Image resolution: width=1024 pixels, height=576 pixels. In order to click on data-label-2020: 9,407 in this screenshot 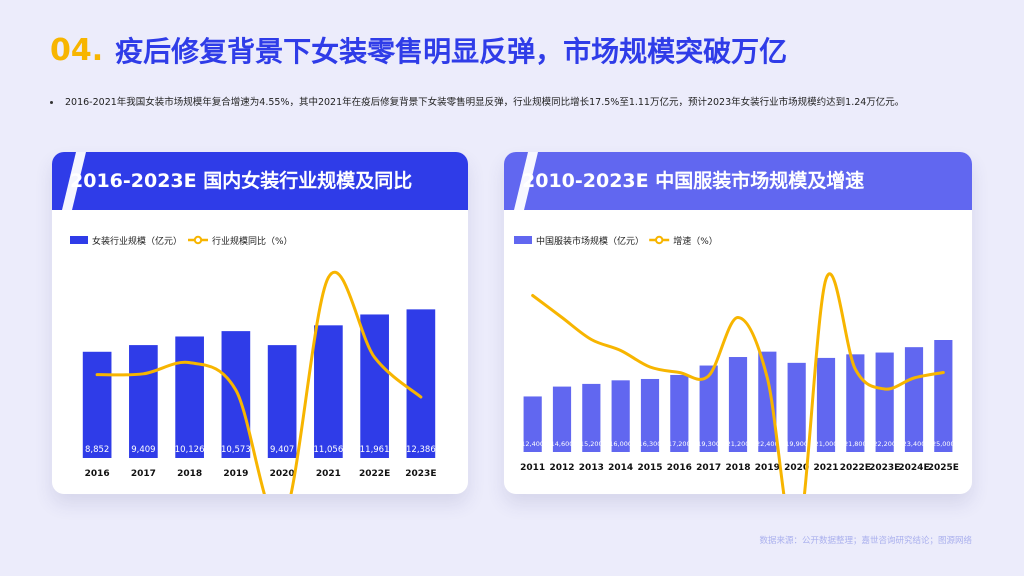, I will do `click(282, 450)`.